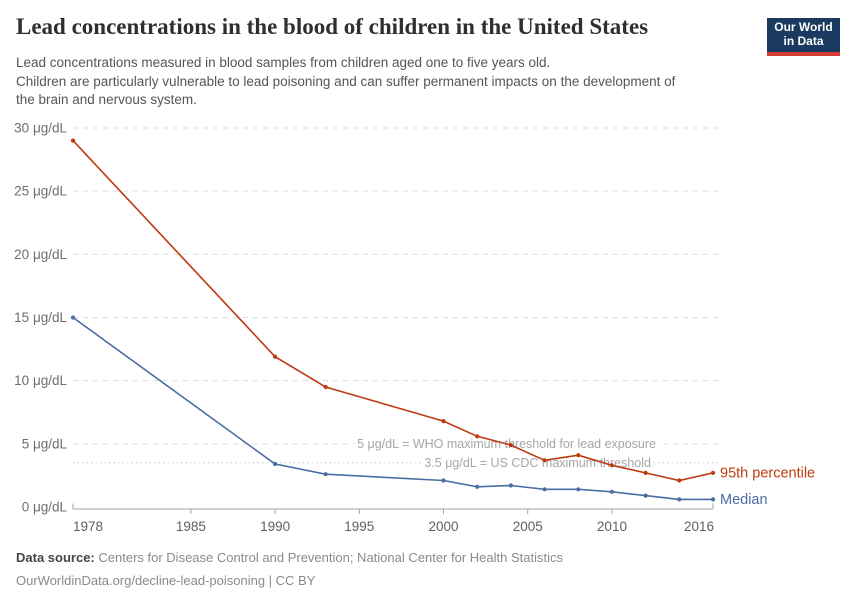  I want to click on owid-logo-line2: in Data, so click(803, 40).